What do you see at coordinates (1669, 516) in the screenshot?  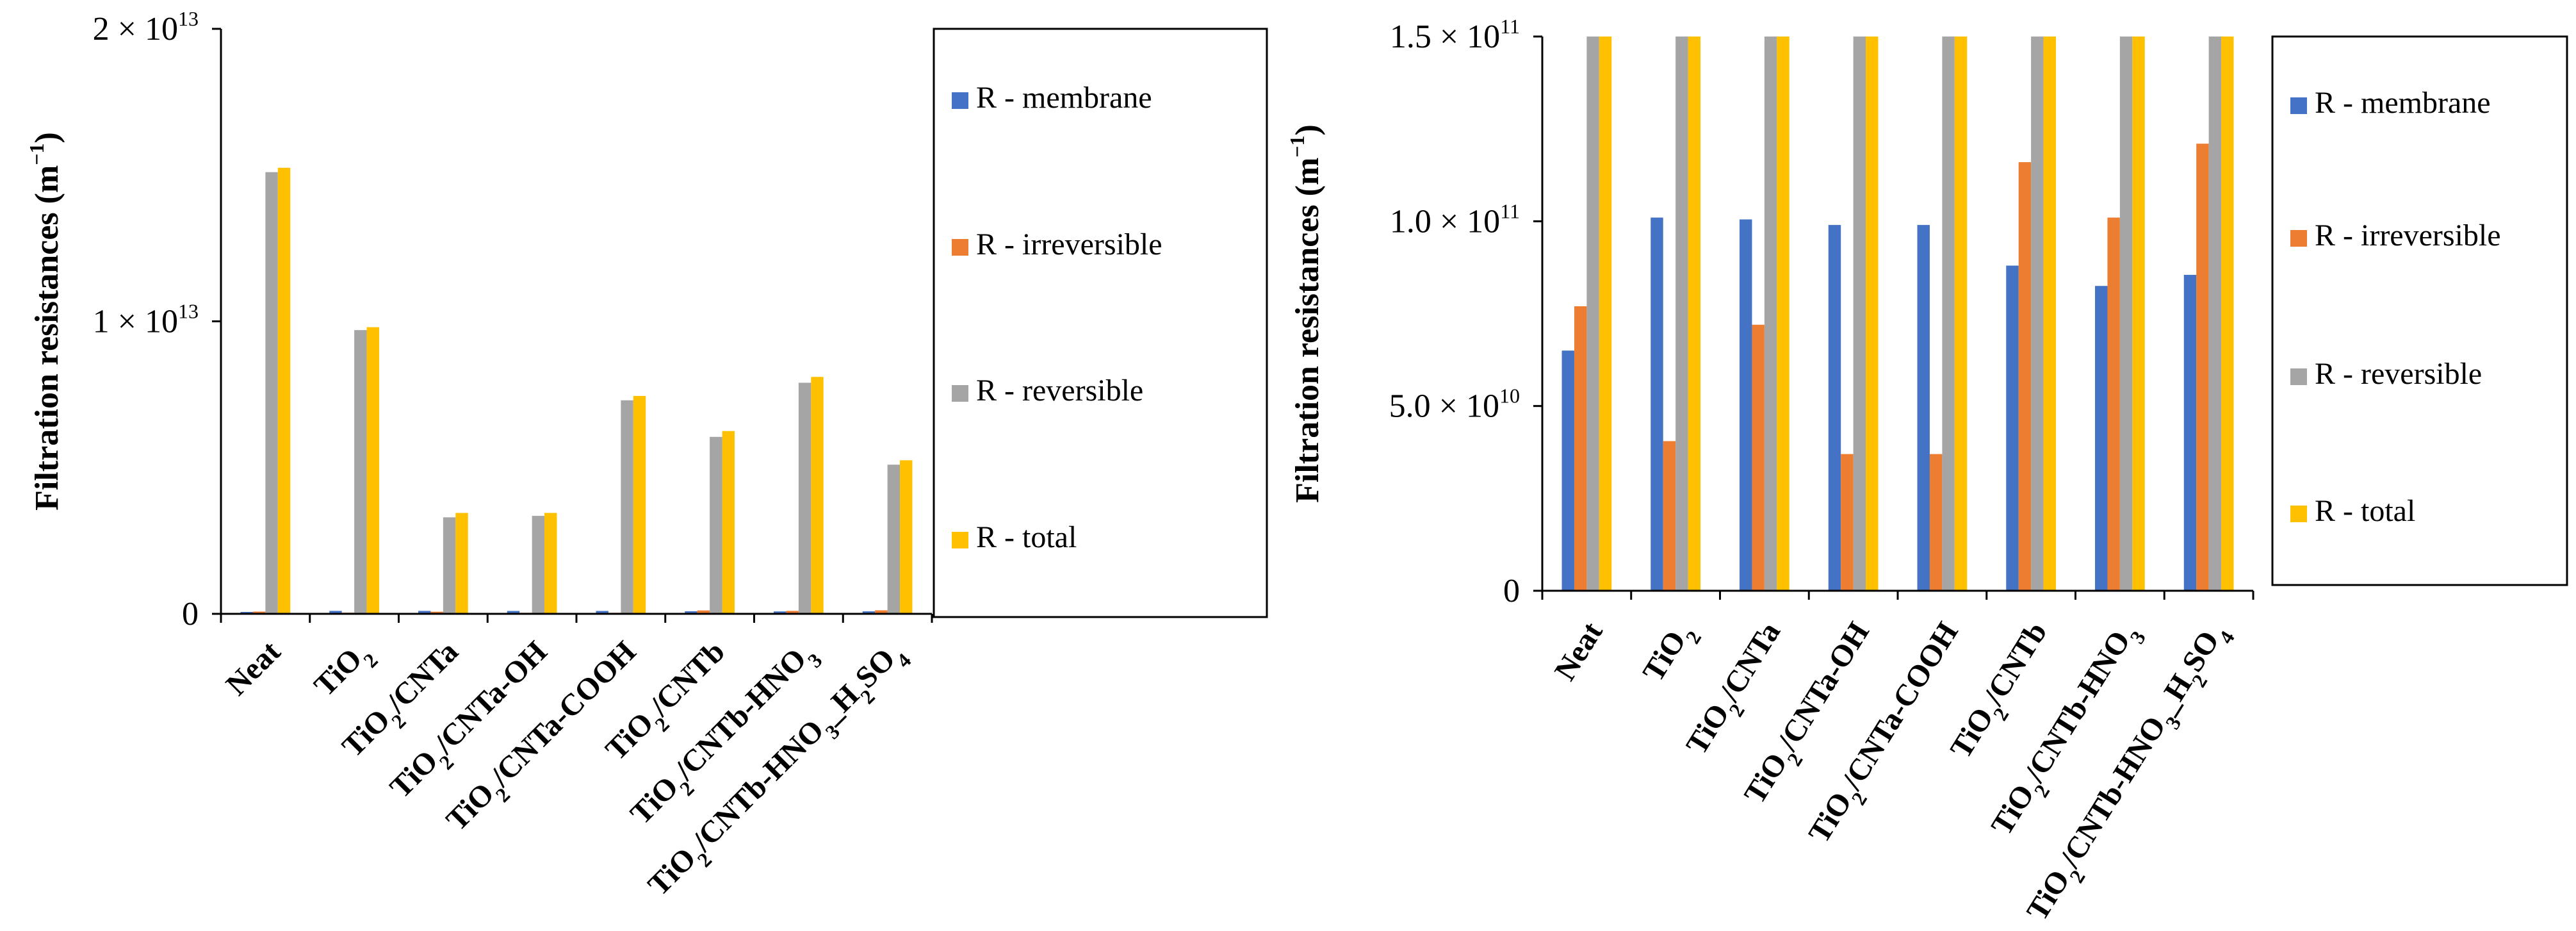 I see `bar-r-irreversible-tio2` at bounding box center [1669, 516].